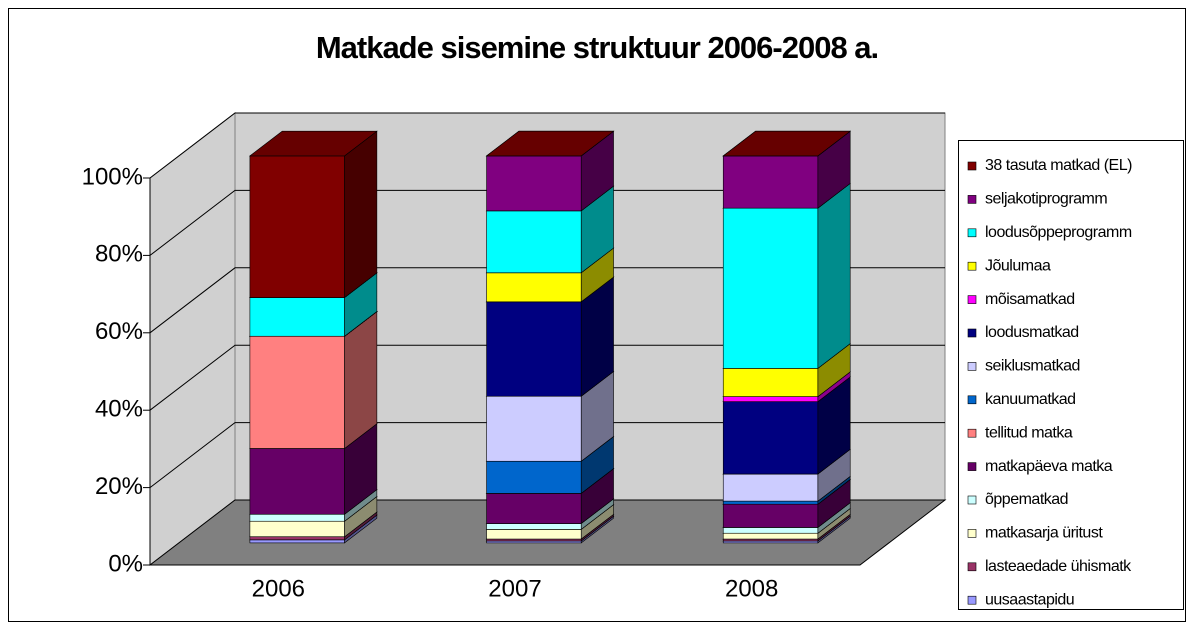  Describe the element at coordinates (1044, 533) in the screenshot. I see `legend-label: matkasarja üritust` at that location.